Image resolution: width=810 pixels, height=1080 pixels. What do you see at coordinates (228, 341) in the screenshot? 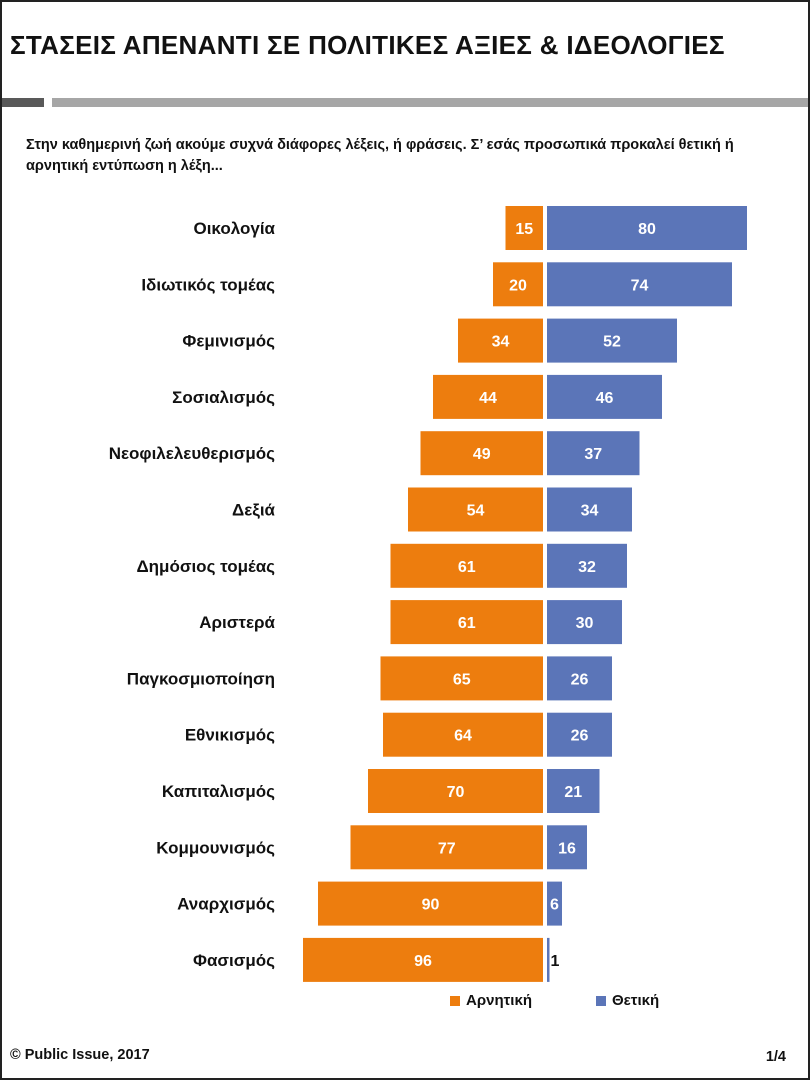
I see `category-label: Φεμινισμός` at bounding box center [228, 341].